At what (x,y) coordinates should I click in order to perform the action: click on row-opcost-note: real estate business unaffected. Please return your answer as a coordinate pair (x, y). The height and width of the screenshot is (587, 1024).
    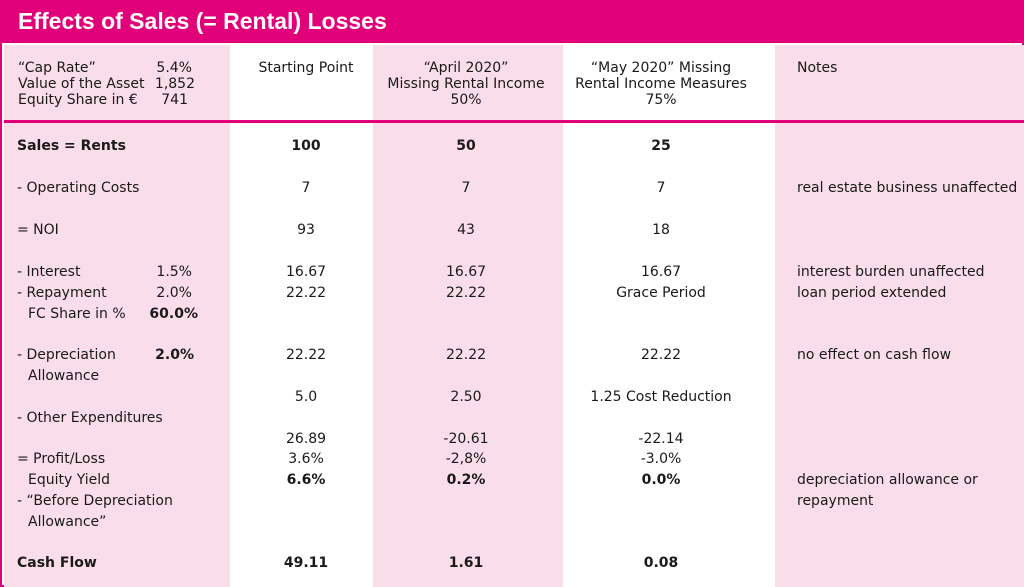
    Looking at the image, I should click on (907, 188).